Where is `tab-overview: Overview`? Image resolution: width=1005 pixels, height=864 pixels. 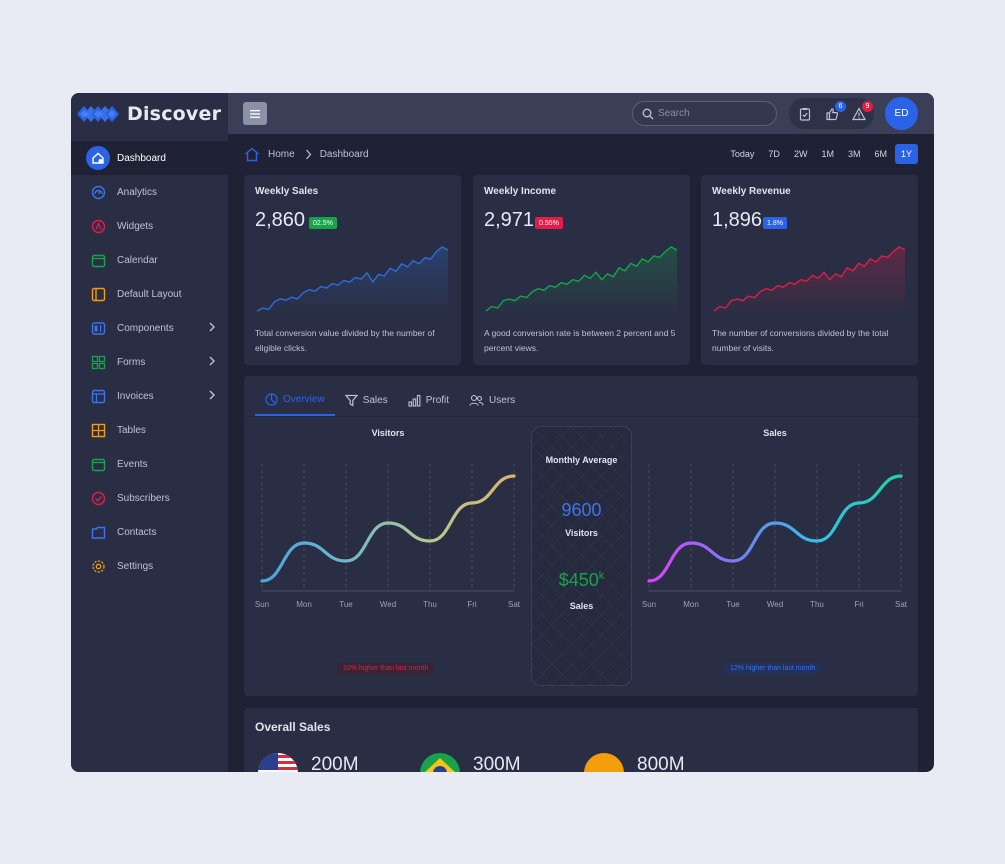
tab-overview: Overview is located at coordinates (295, 400).